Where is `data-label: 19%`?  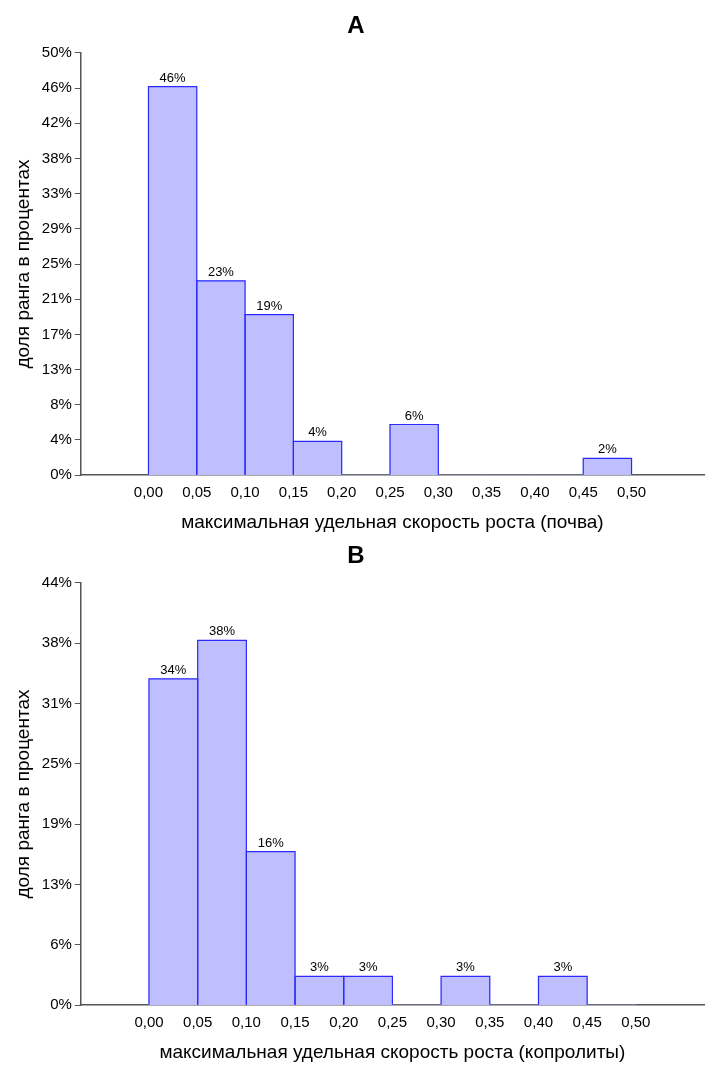 data-label: 19% is located at coordinates (269, 305).